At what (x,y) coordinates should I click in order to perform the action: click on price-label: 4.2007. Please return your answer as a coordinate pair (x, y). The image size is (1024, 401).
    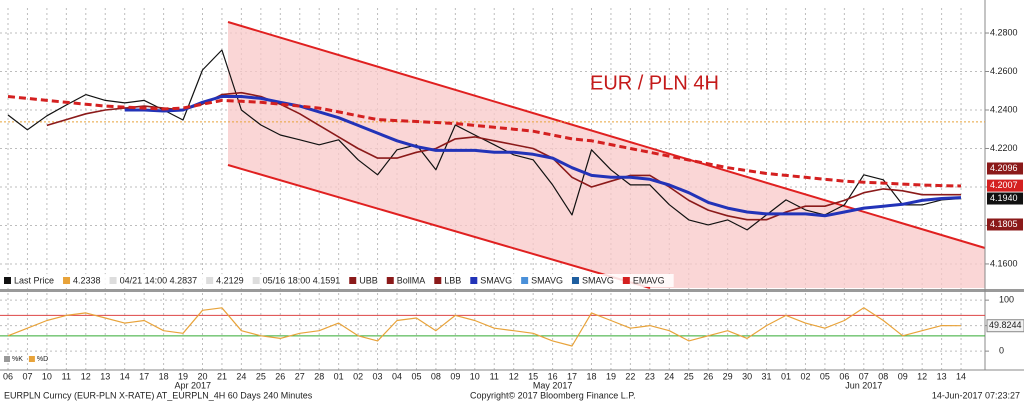
    Looking at the image, I should click on (1004, 185).